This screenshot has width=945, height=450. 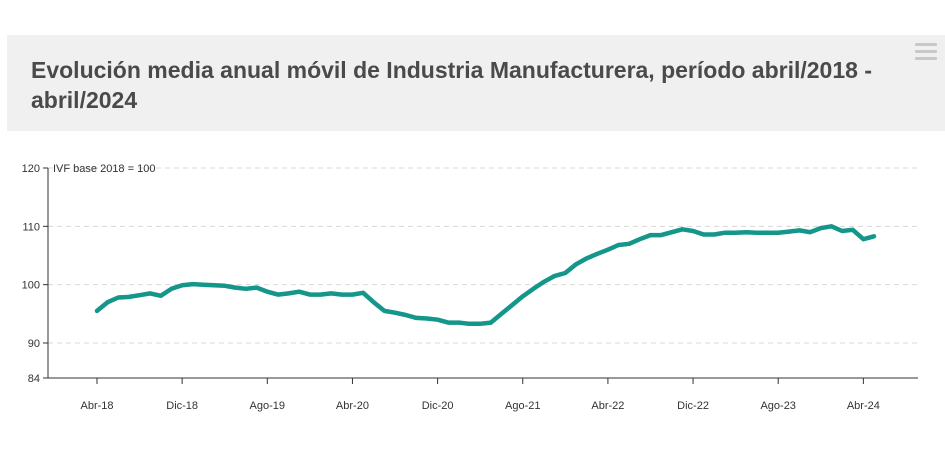 What do you see at coordinates (777, 406) in the screenshot?
I see `x-tick-label: Ago-23` at bounding box center [777, 406].